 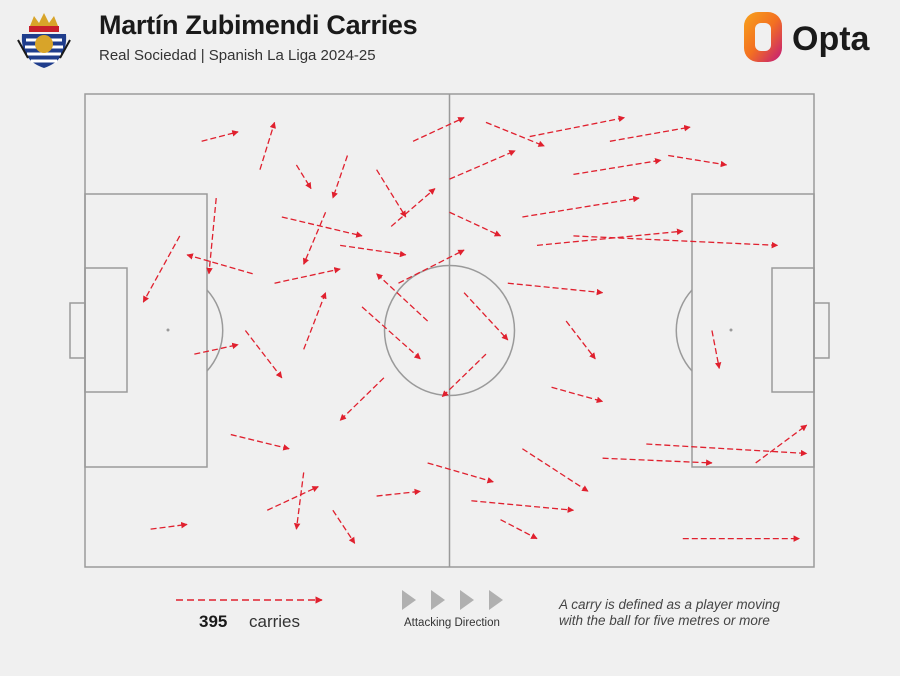 What do you see at coordinates (793, 330) in the screenshot?
I see `right-six-yard-box` at bounding box center [793, 330].